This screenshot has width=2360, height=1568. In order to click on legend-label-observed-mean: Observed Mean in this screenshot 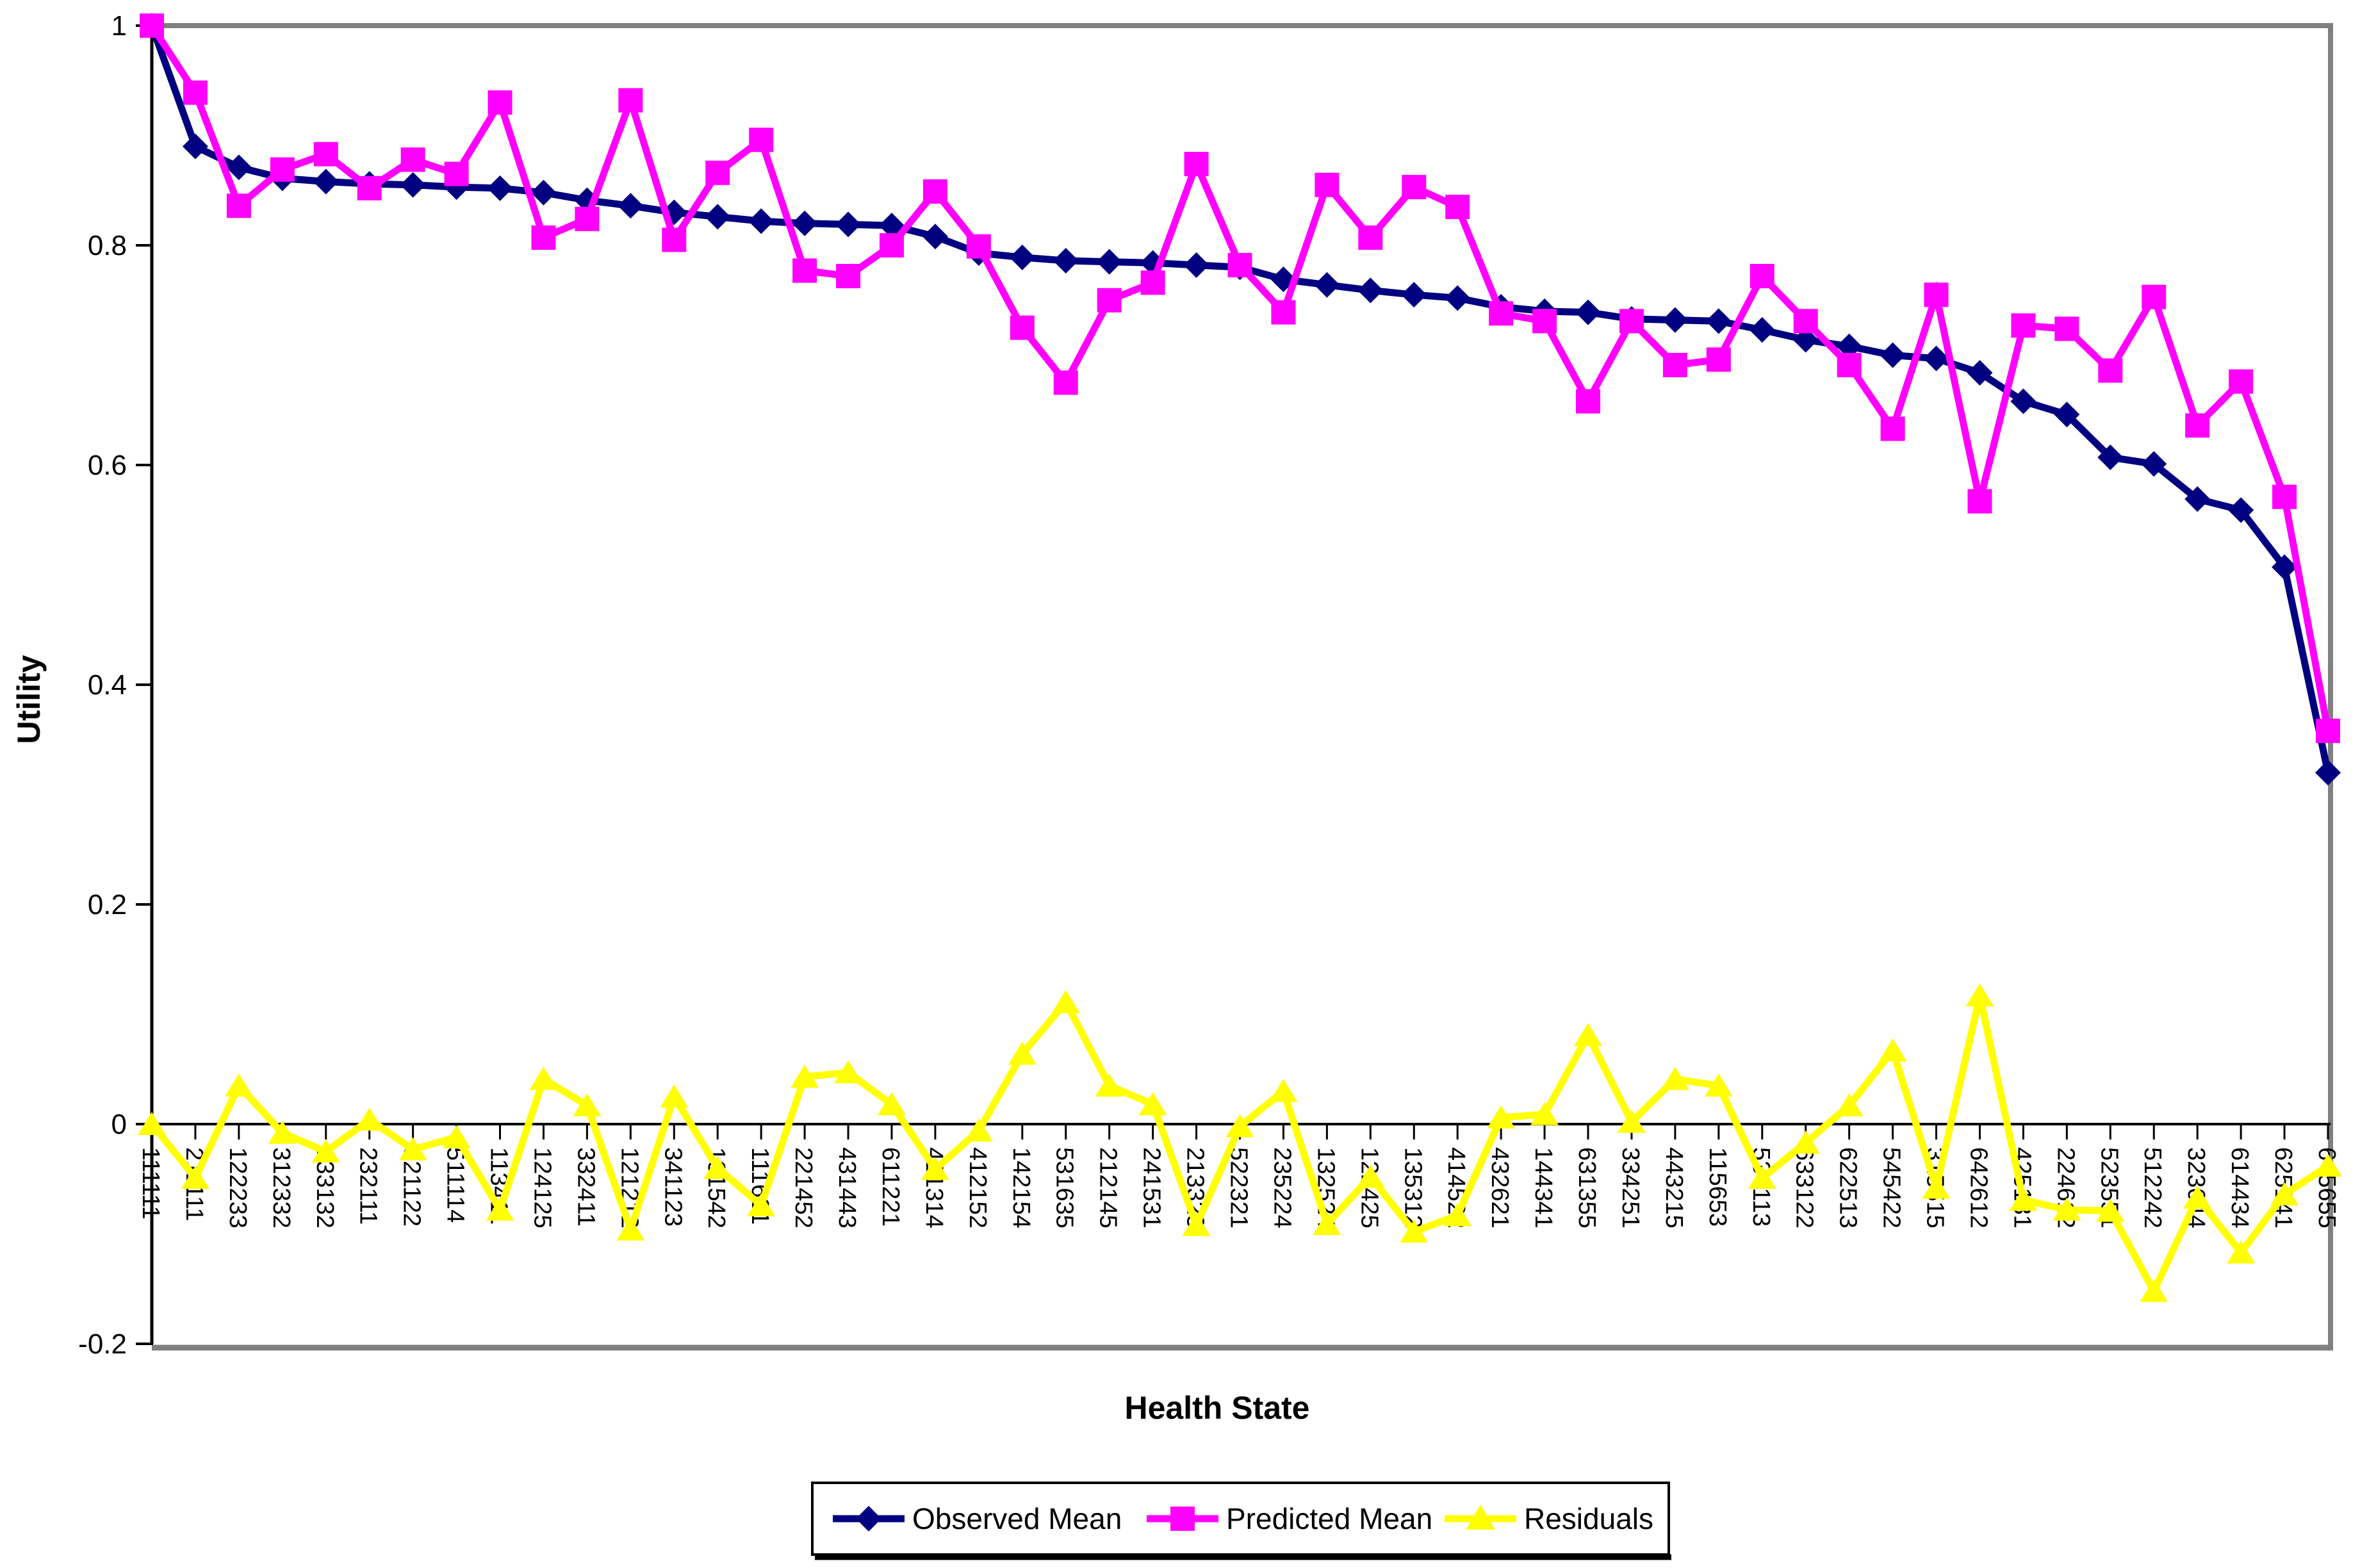, I will do `click(1017, 1518)`.